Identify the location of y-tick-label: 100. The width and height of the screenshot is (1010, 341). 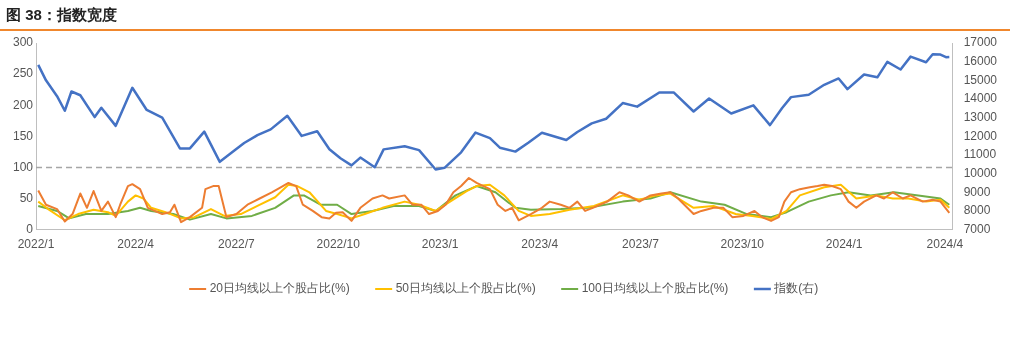
(23, 166).